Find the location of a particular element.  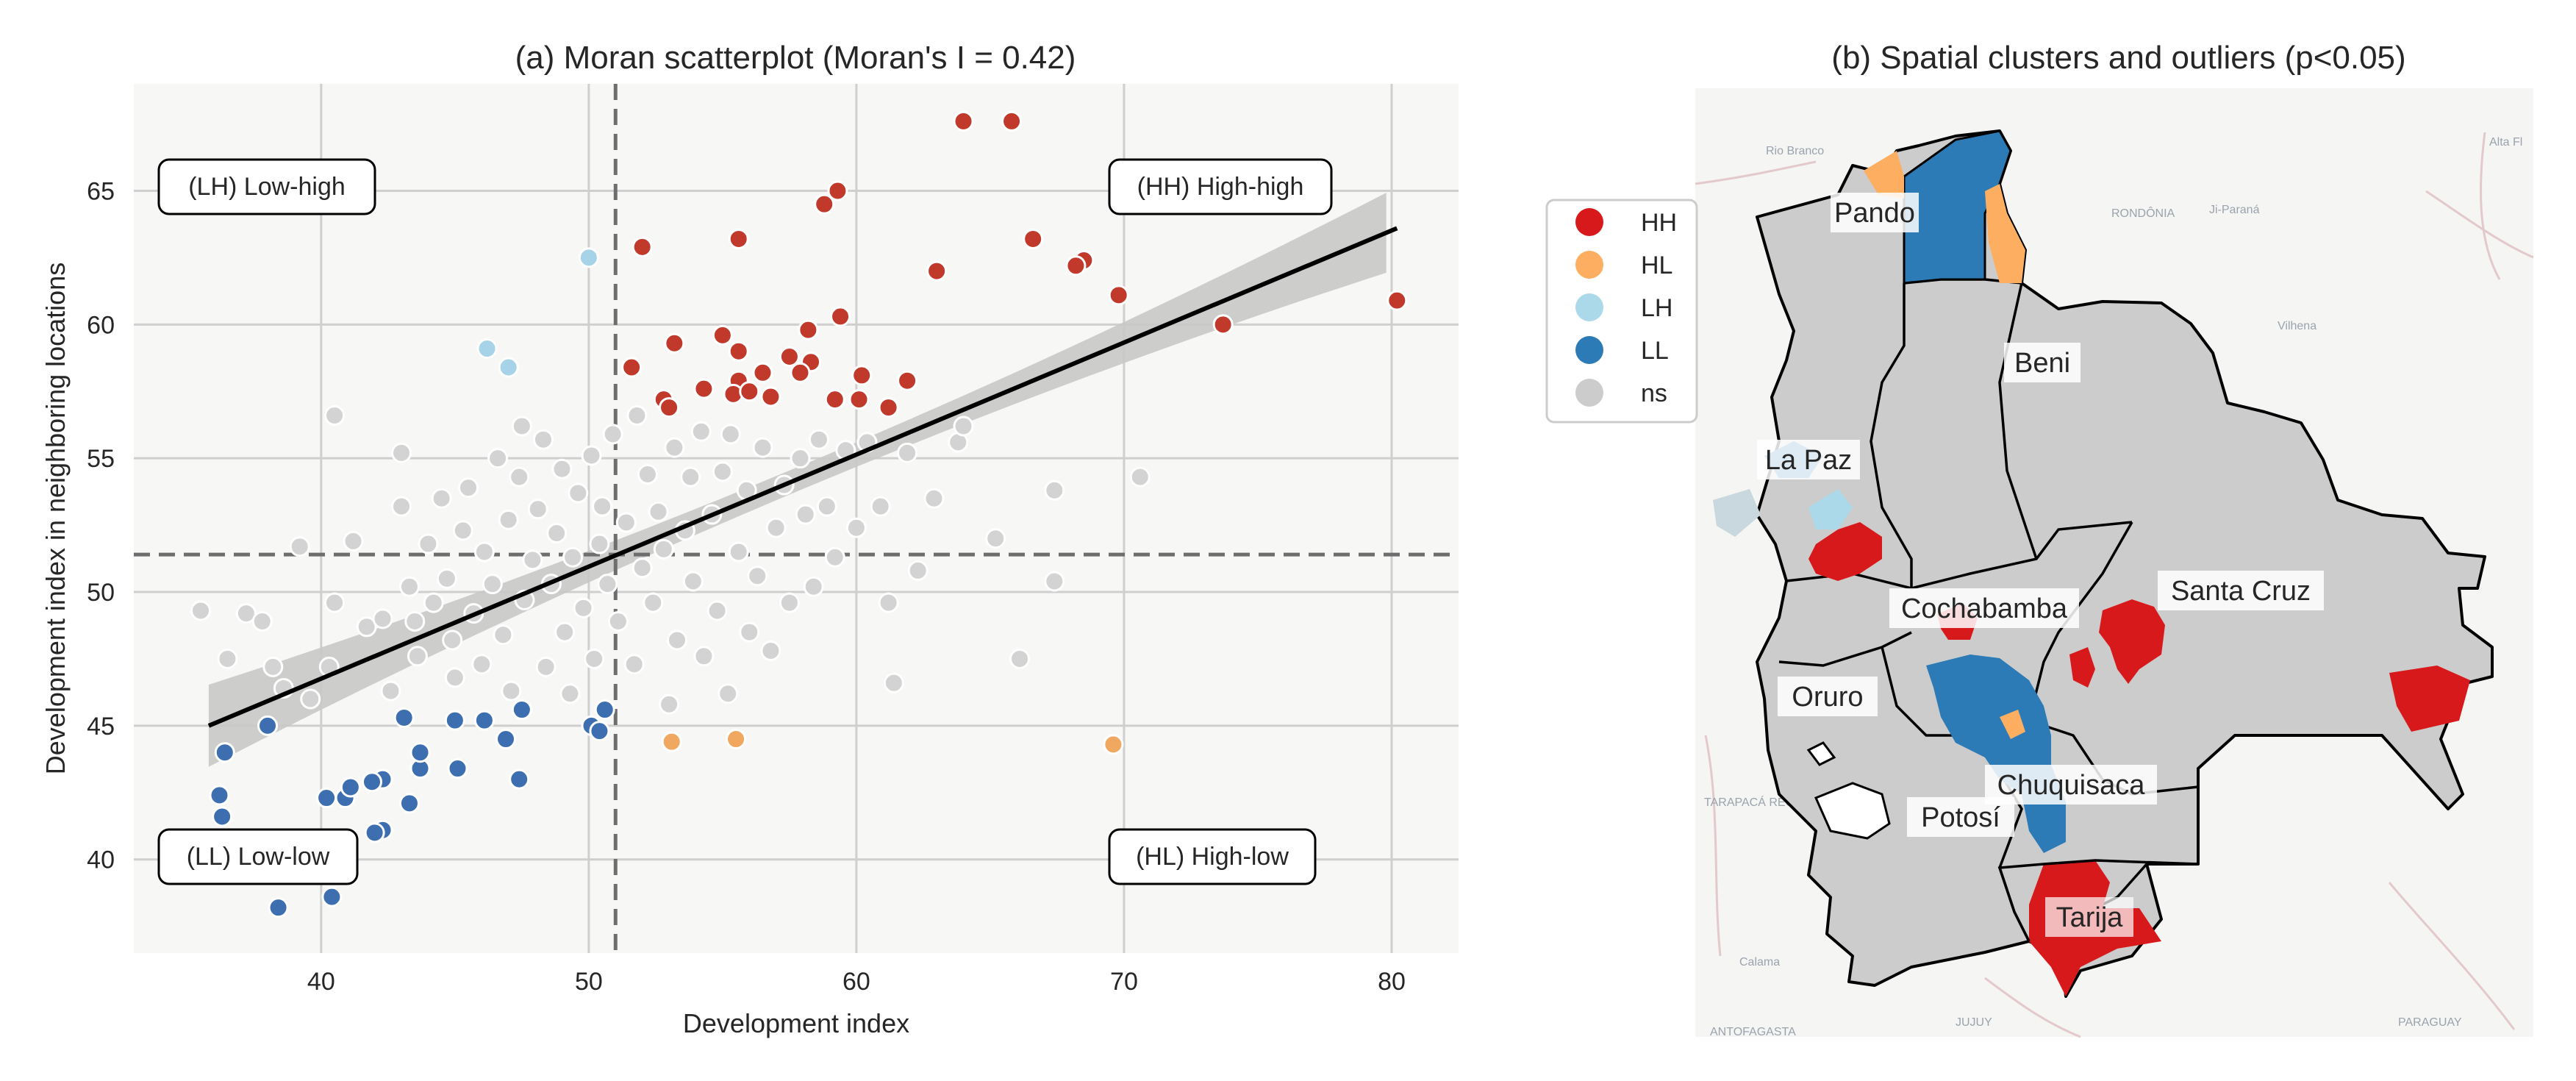

region-label-pando: Pando is located at coordinates (1874, 213).